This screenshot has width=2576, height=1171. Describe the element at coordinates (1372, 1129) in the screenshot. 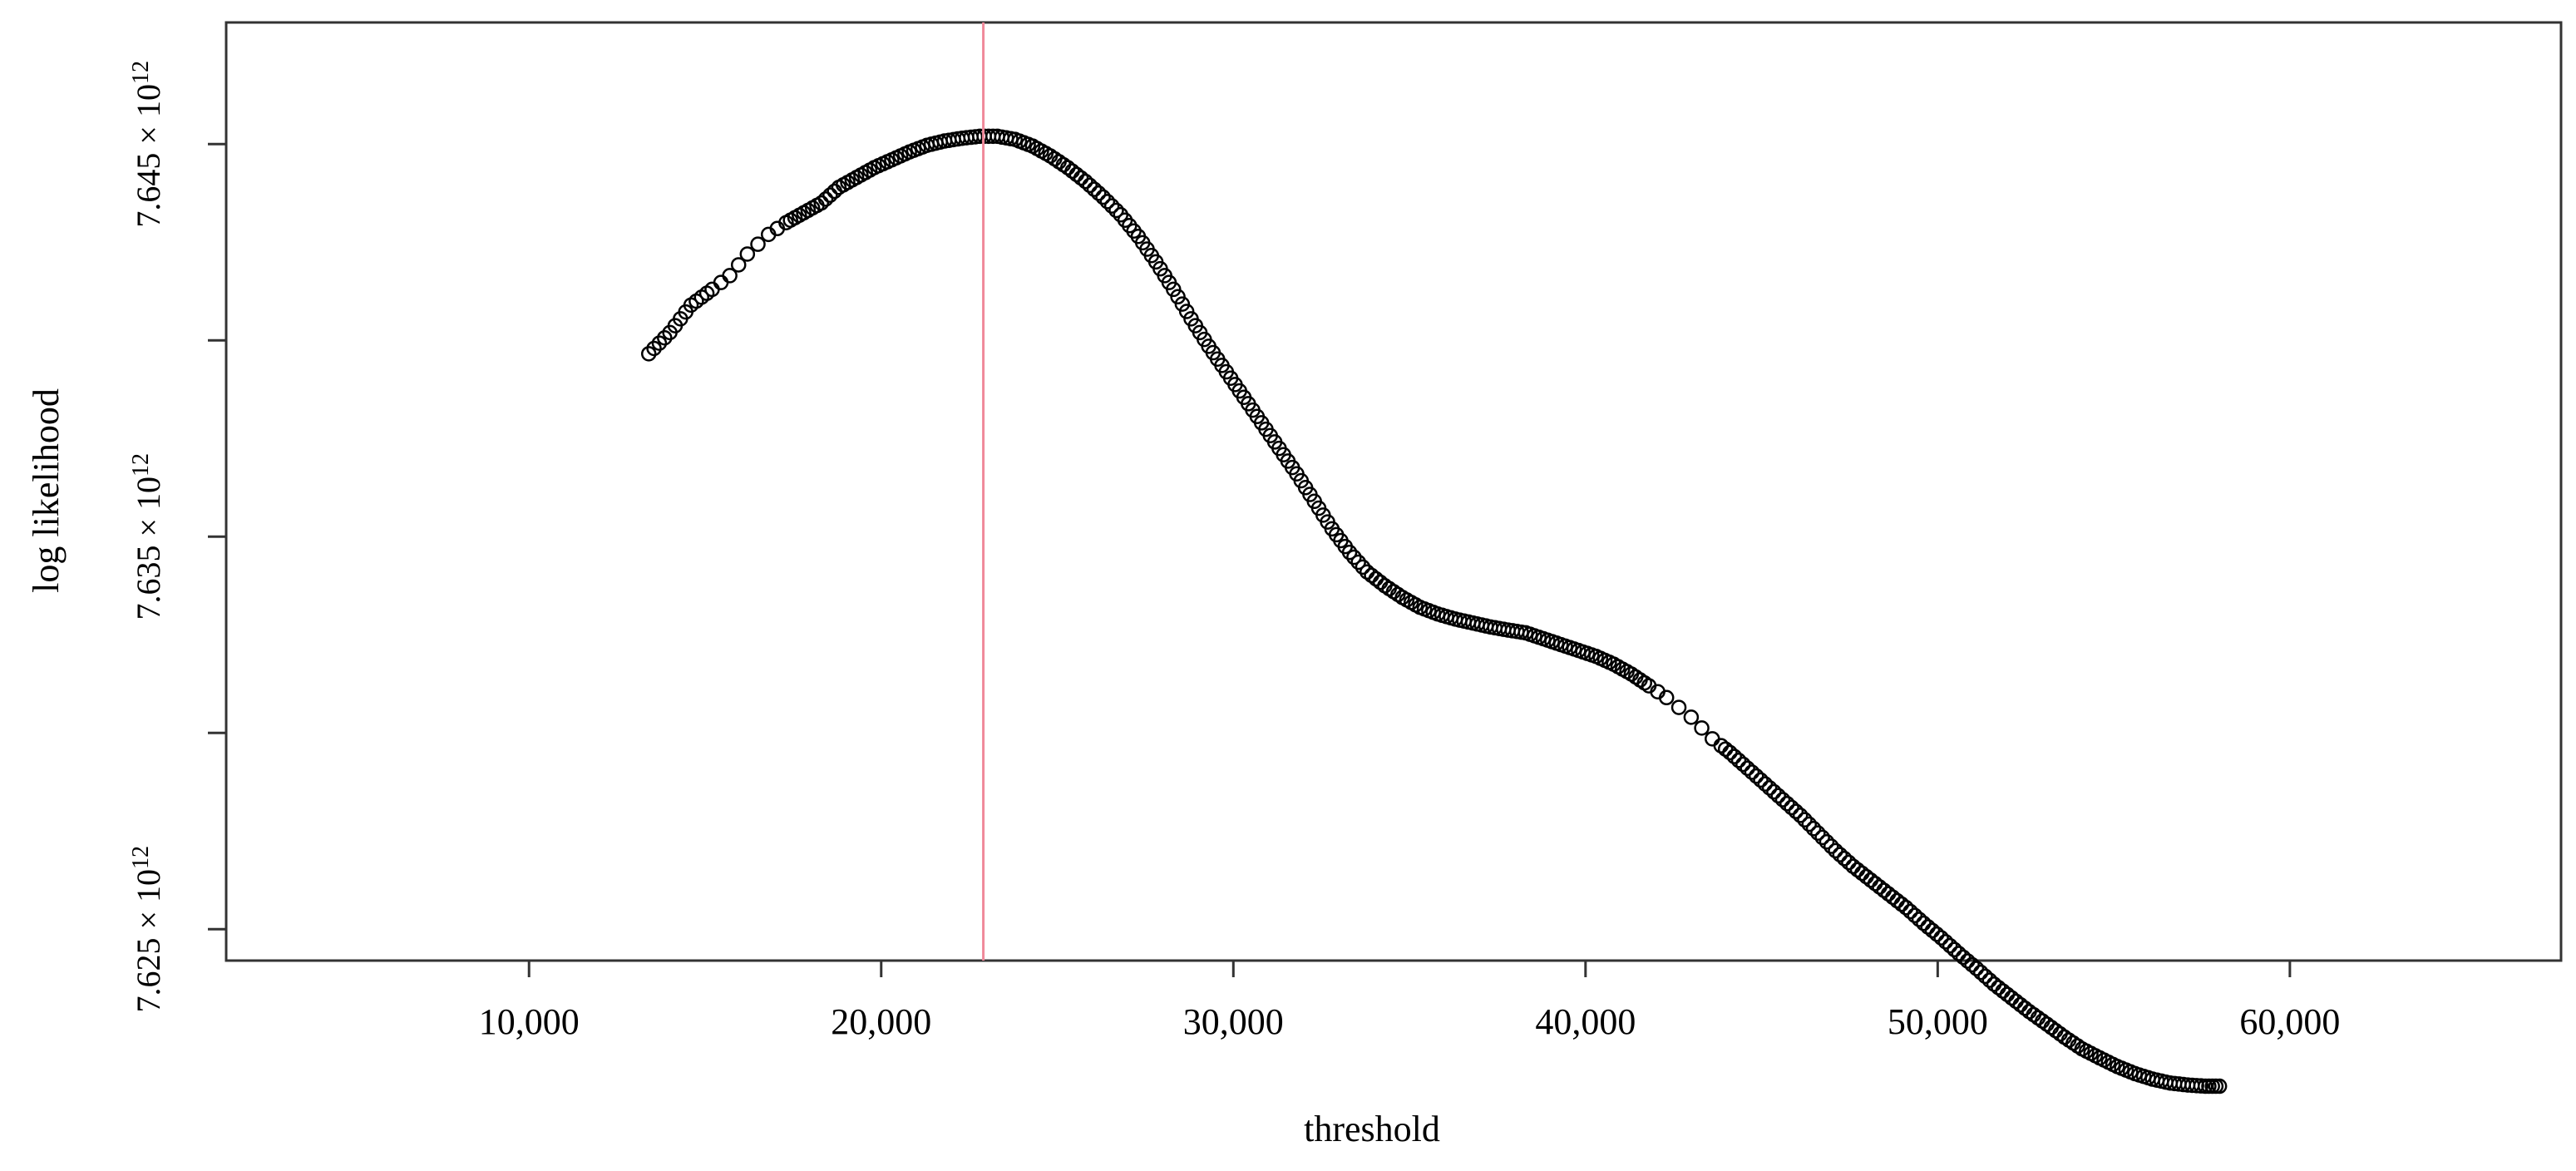

I see `x-axis-title: threshold` at that location.